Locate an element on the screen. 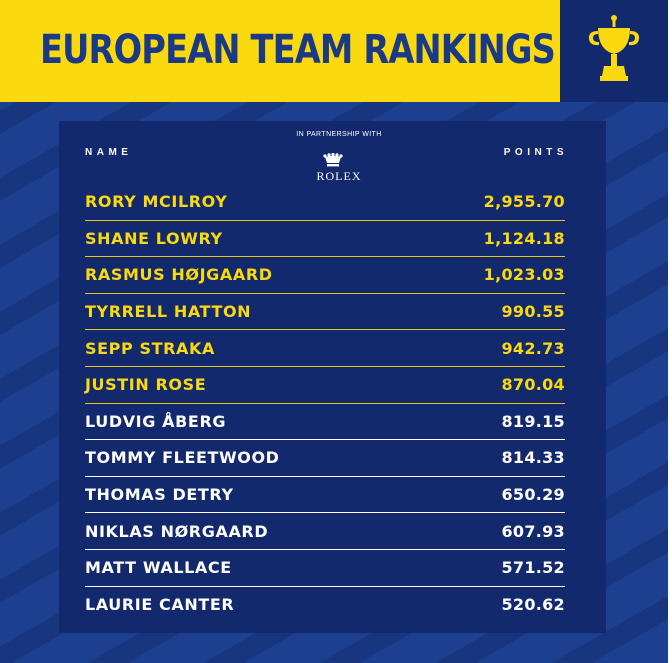 This screenshot has height=663, width=672. ranking-row: SHANE LOWRY 1,124.18 is located at coordinates (325, 239).